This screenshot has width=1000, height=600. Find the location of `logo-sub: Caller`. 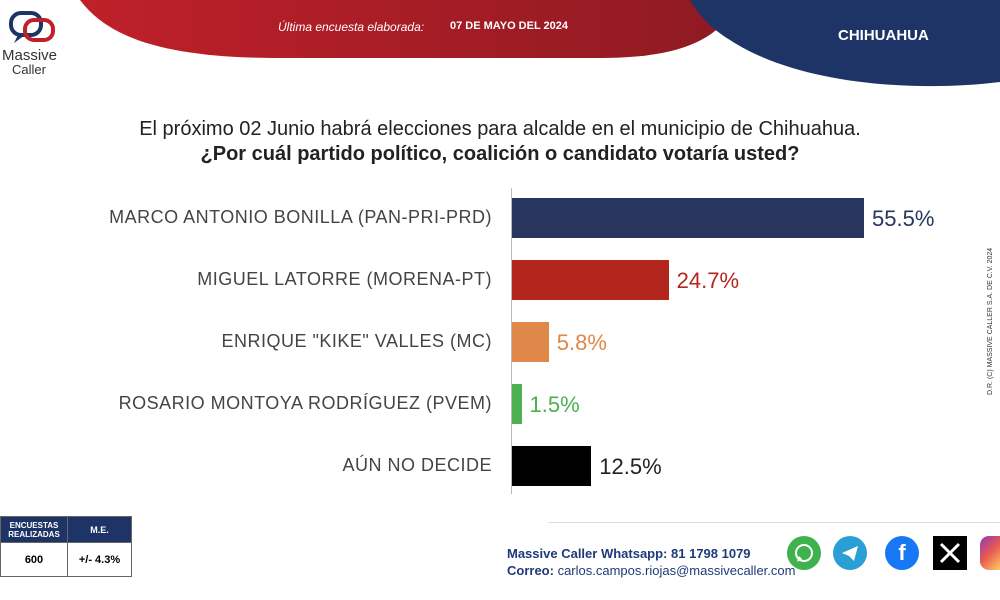

logo-sub: Caller is located at coordinates (29, 69).